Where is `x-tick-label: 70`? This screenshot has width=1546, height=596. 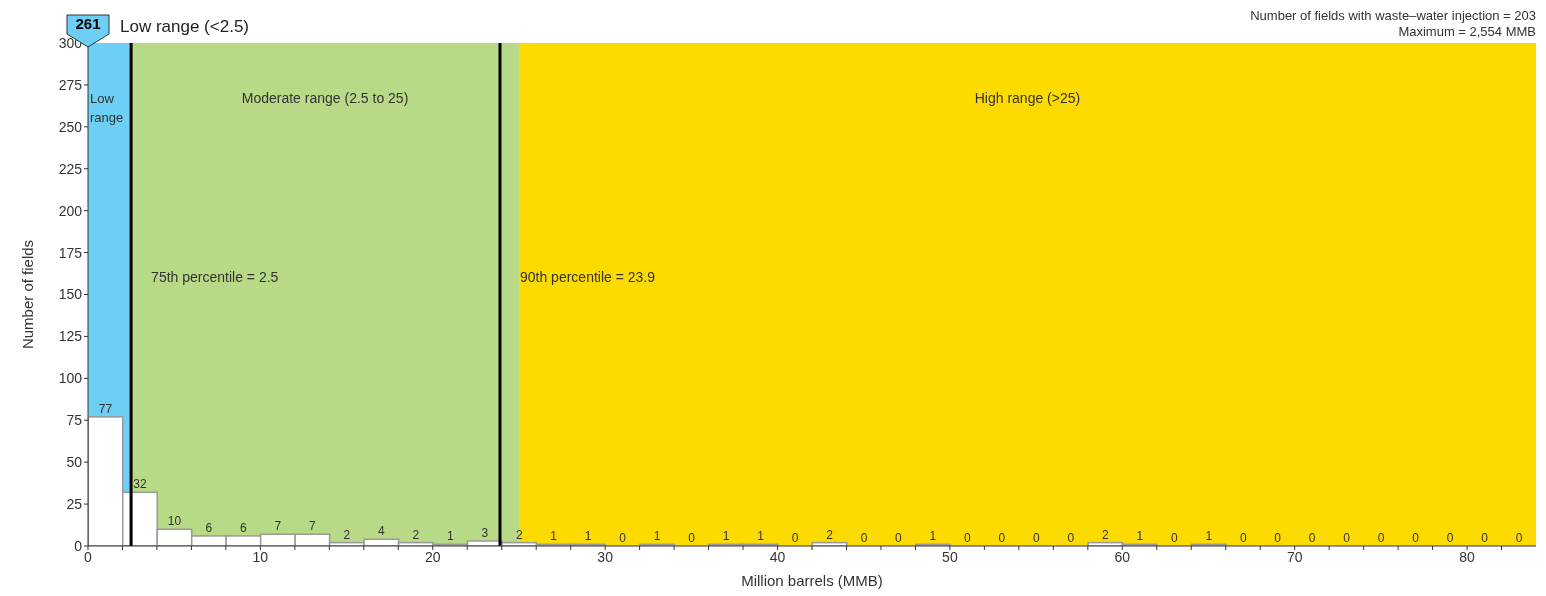
x-tick-label: 70 is located at coordinates (1294, 556).